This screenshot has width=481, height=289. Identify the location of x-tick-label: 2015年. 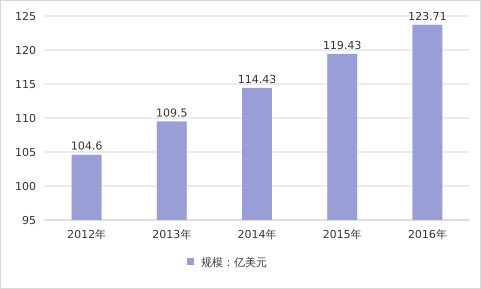
(342, 234).